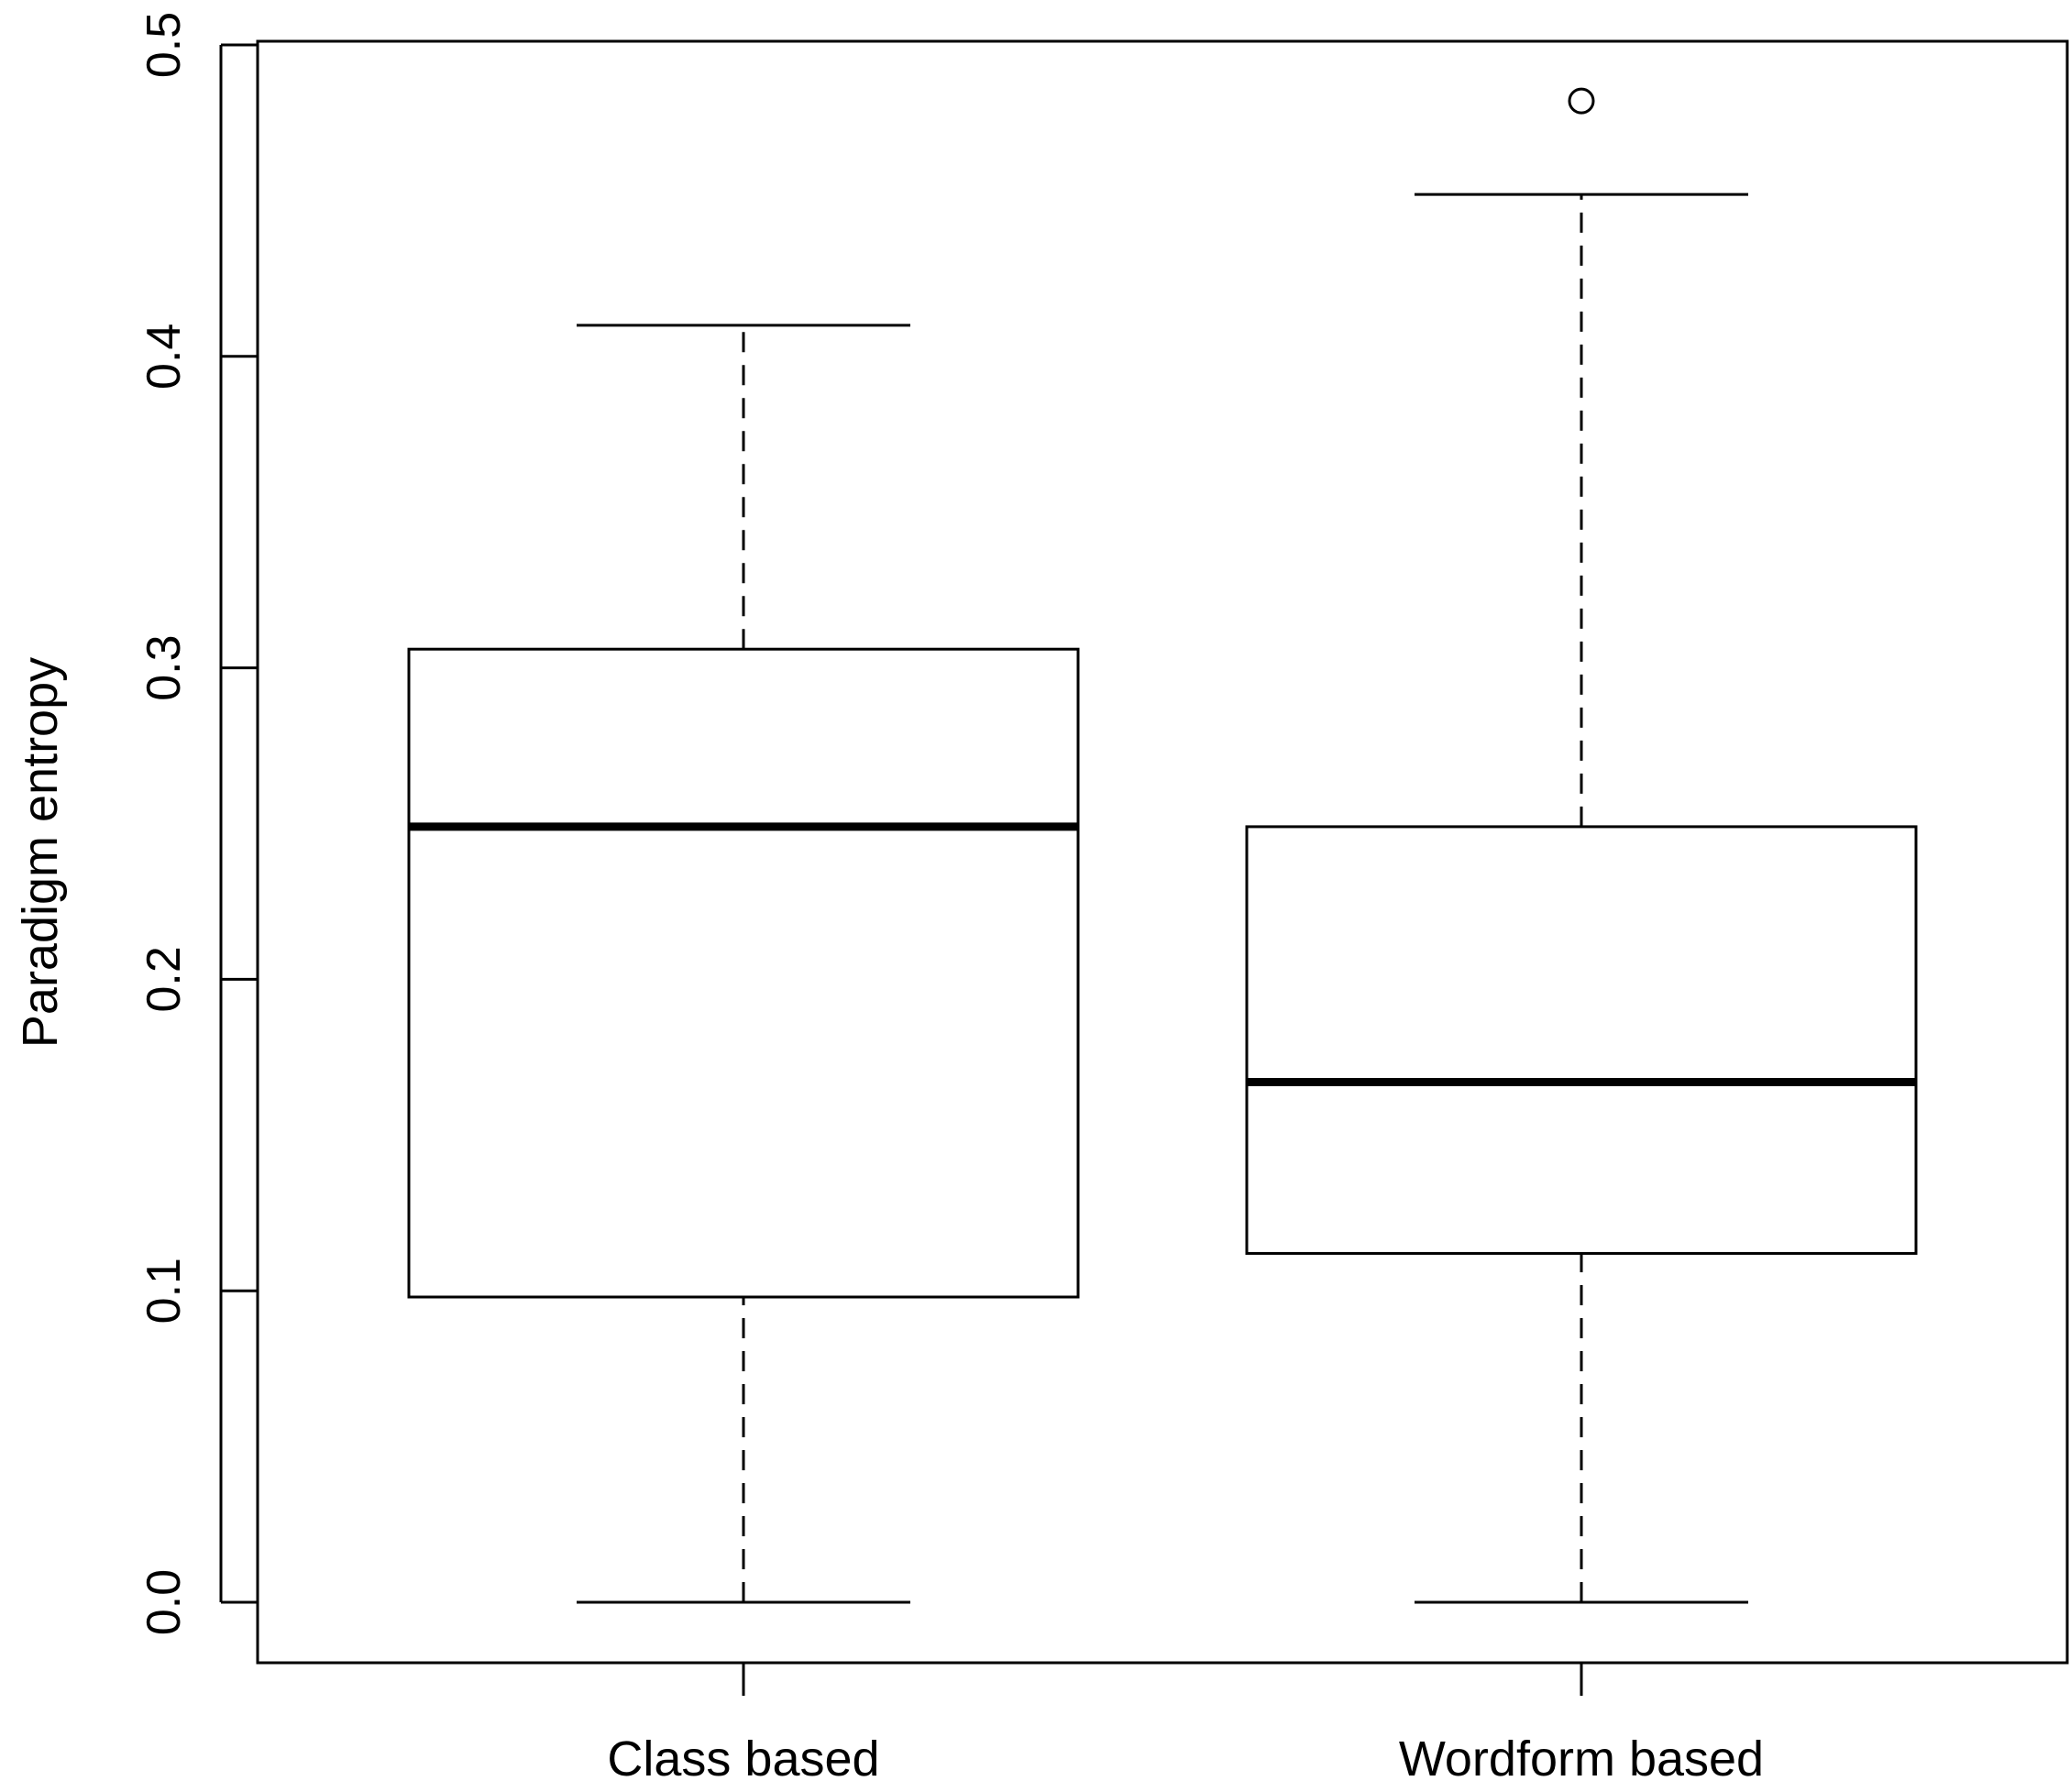 This screenshot has height=1792, width=2070. What do you see at coordinates (164, 45) in the screenshot?
I see `y-tick-label: 0.5` at bounding box center [164, 45].